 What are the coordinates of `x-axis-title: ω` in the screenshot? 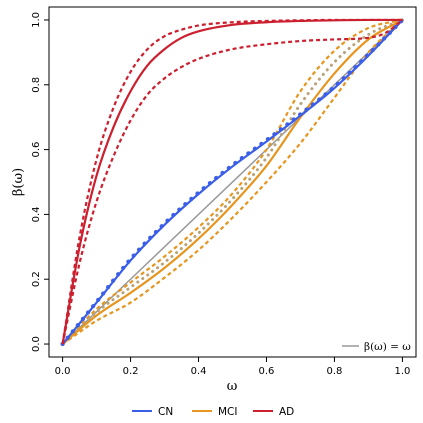 It's located at (232, 386).